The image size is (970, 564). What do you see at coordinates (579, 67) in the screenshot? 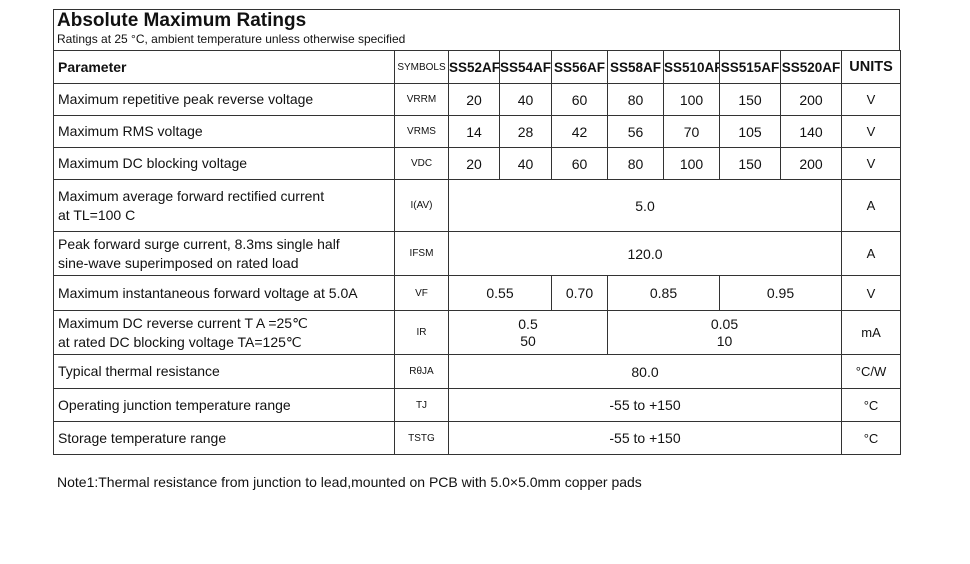
I see `col-header-part: SS56AF` at bounding box center [579, 67].